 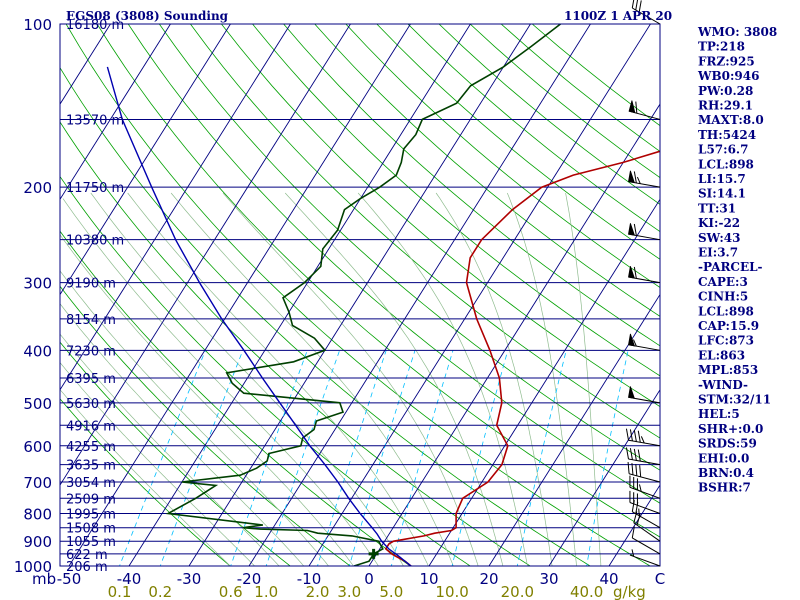 I want to click on height-label: 8154 m, so click(x=91, y=320).